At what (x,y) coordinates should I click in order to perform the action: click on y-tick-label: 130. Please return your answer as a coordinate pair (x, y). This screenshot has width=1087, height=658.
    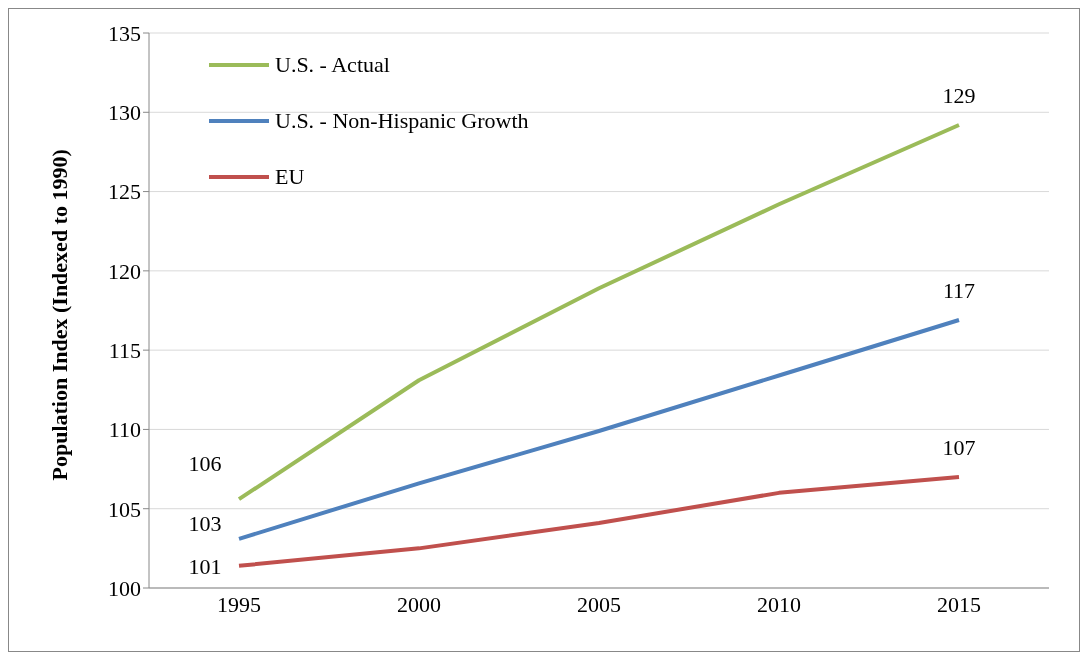
    Looking at the image, I should click on (124, 113).